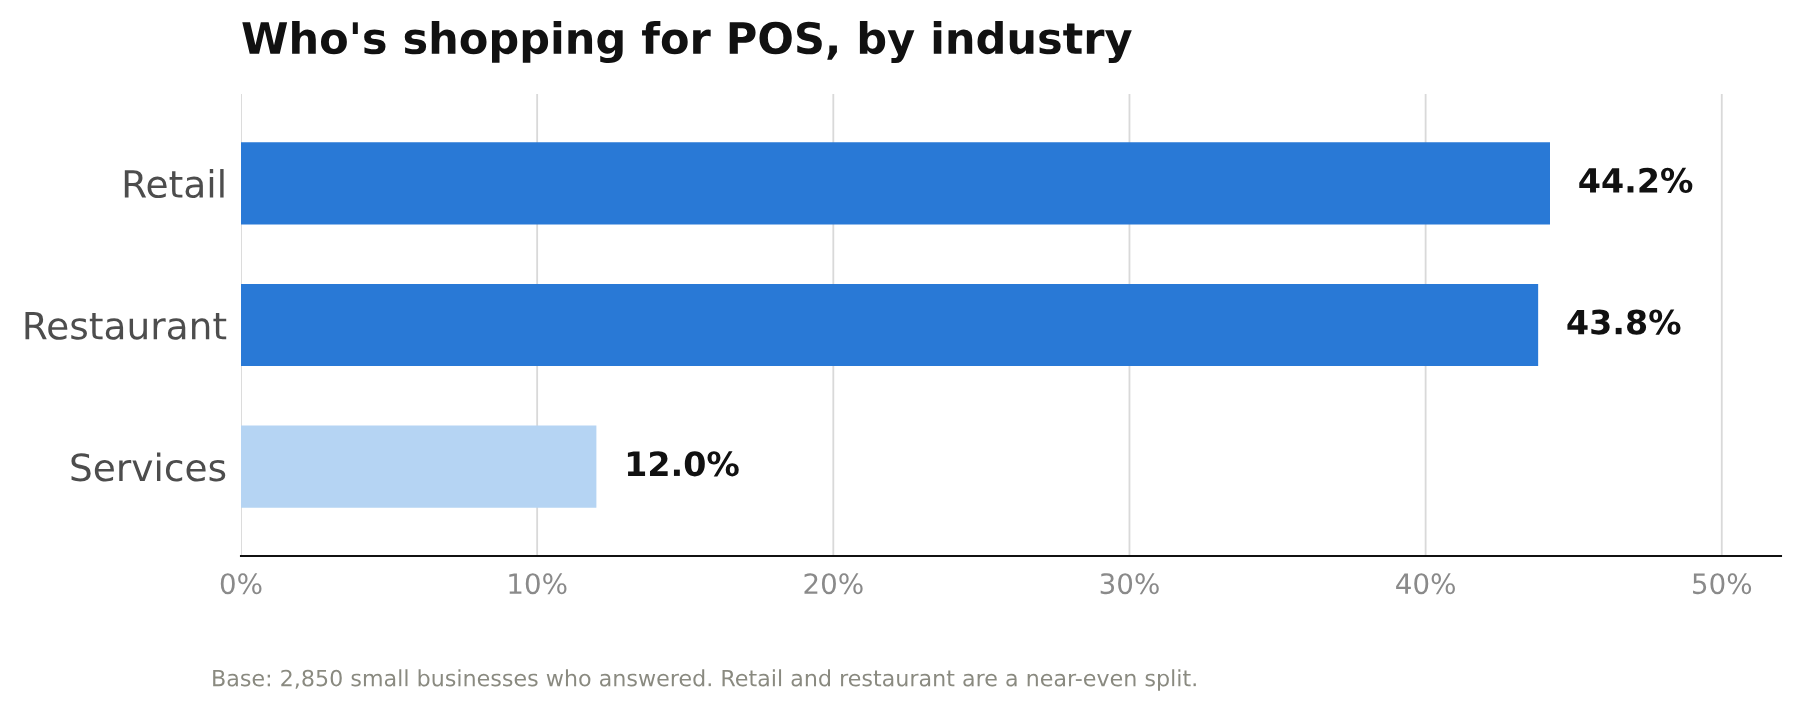 The height and width of the screenshot is (713, 1801). Describe the element at coordinates (1425, 584) in the screenshot. I see `x-tick-label: 40%` at that location.